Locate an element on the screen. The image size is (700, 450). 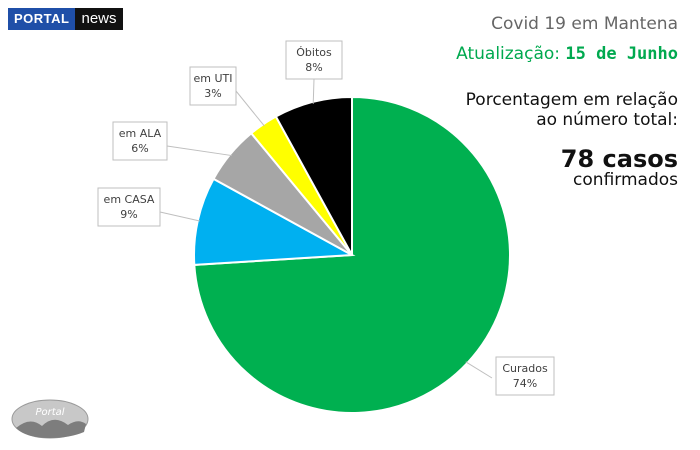
slice-value: 9% is located at coordinates (128, 214).